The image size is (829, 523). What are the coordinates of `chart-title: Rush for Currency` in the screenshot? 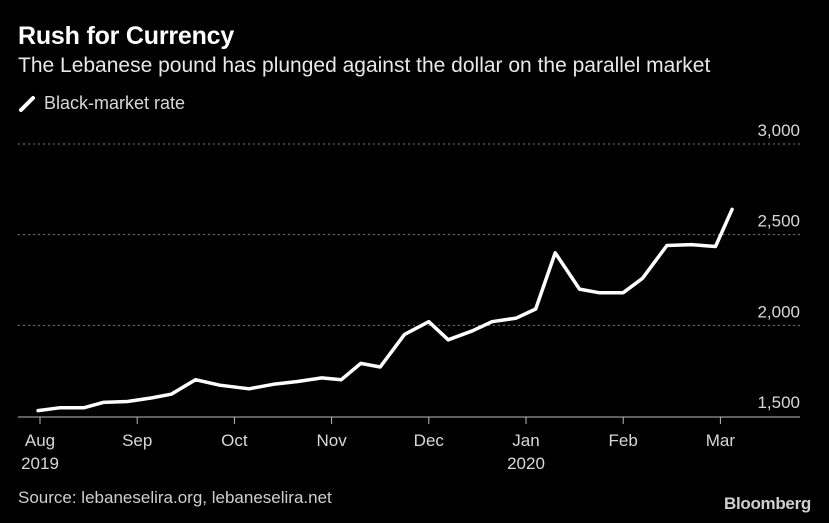 It's located at (126, 36).